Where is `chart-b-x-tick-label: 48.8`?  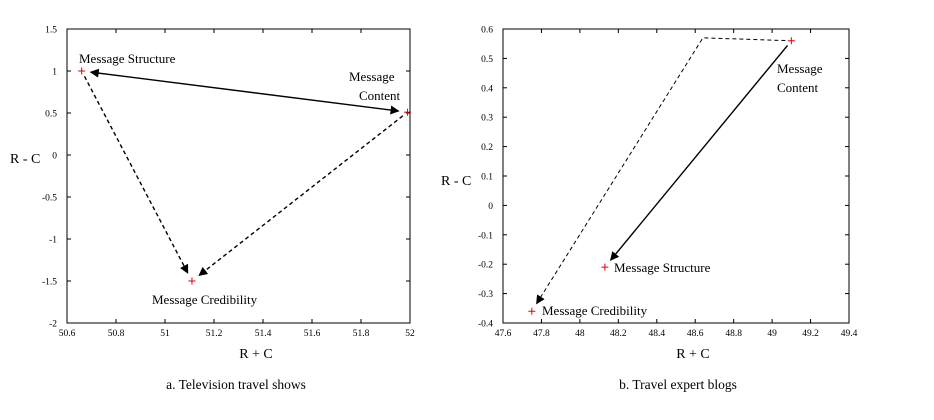 chart-b-x-tick-label: 48.8 is located at coordinates (733, 334).